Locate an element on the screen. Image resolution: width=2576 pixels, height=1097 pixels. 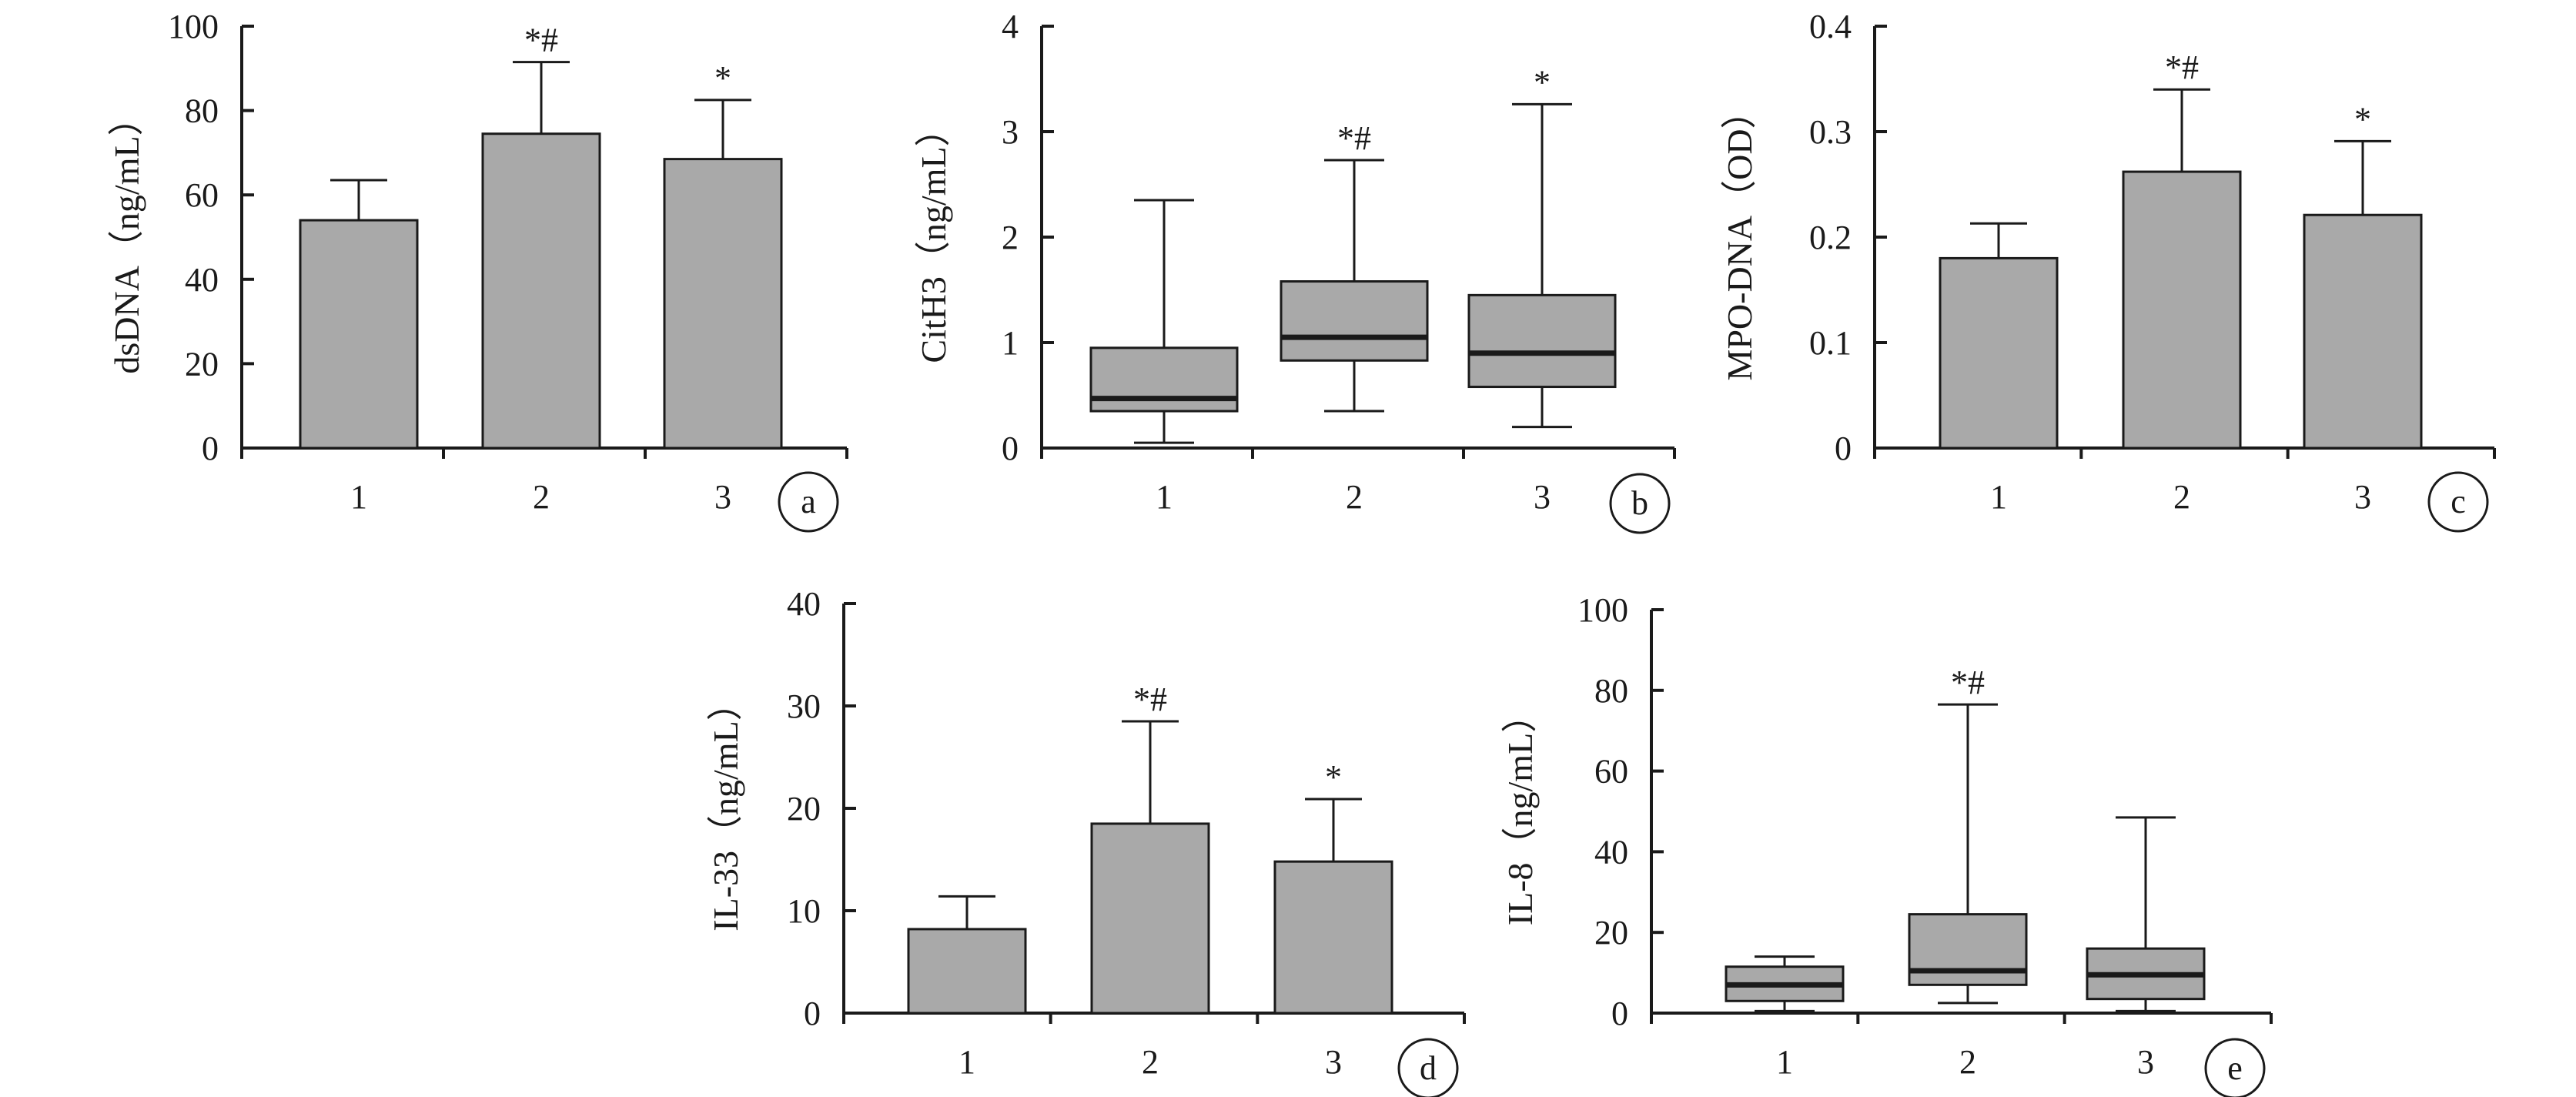
panel-c: 0 0.1 0.2 0.3 0.4 1 2 3 MPO-DNA（OD） *# * c is located at coordinates (2108, 270).